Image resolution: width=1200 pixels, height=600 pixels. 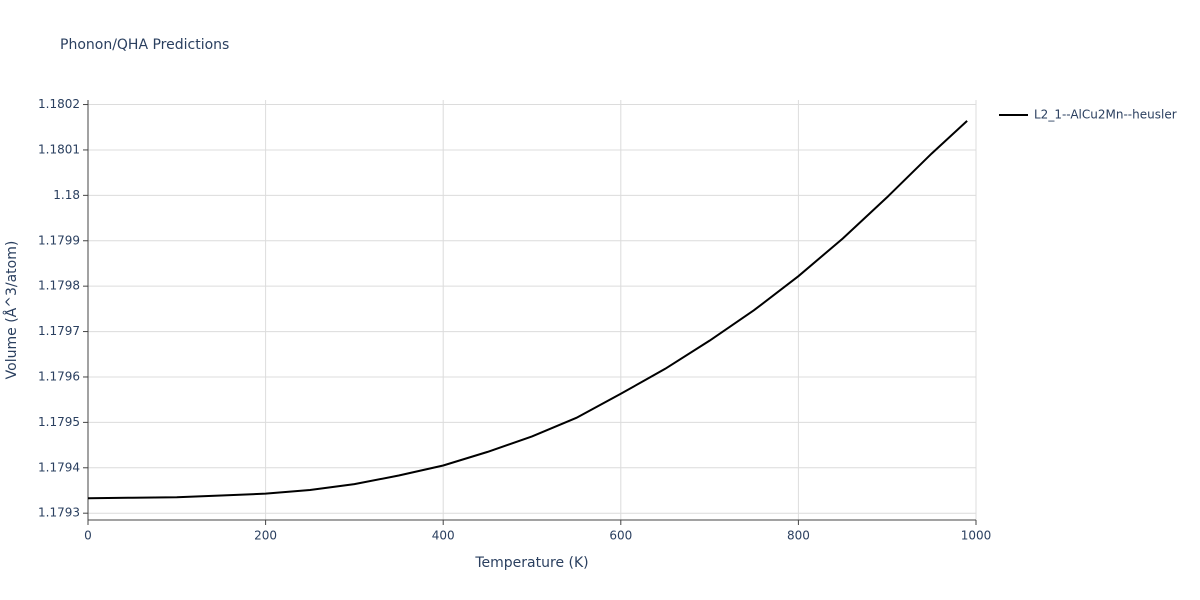 What do you see at coordinates (59, 513) in the screenshot?
I see `y-tick-label: 1.1793` at bounding box center [59, 513].